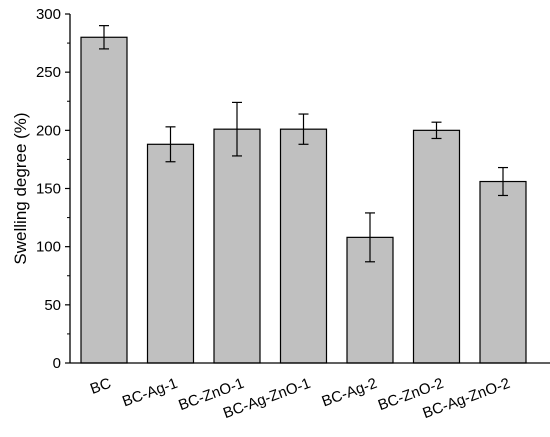 Image resolution: width=550 pixels, height=437 pixels. I want to click on y-axis-title: Swelling degree (%), so click(20, 188).